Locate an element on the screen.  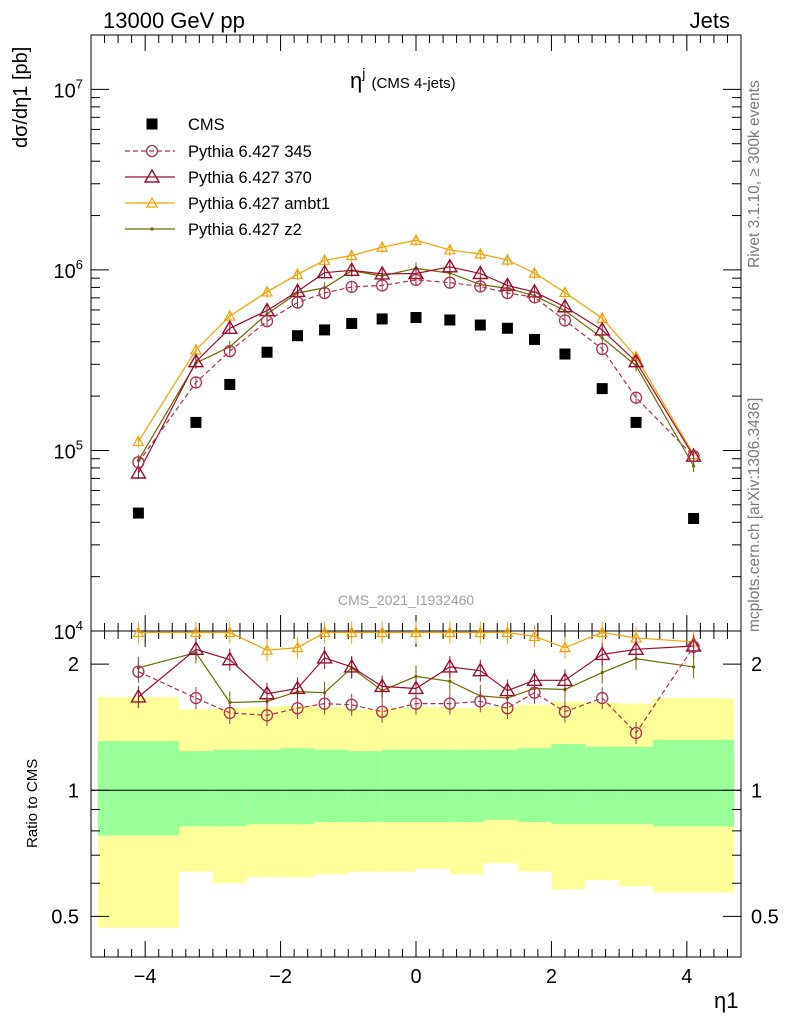
plot-title-subtitle: (CMS 4-jets) is located at coordinates (413, 83).